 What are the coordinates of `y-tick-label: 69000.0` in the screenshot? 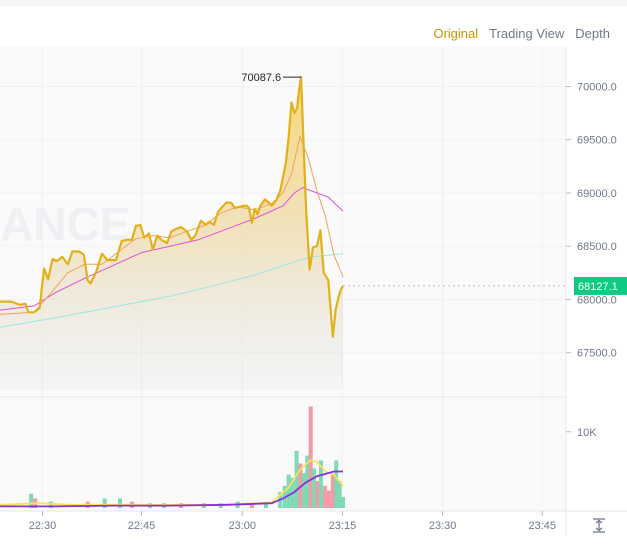 It's located at (597, 194).